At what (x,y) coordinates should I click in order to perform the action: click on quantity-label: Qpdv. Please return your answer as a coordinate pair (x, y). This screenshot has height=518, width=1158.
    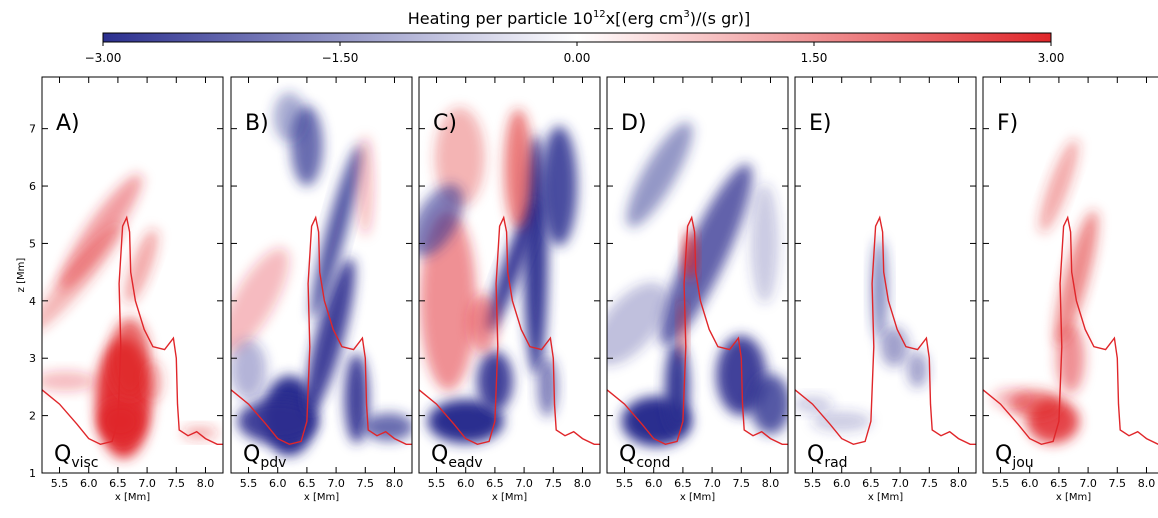
    Looking at the image, I should click on (264, 456).